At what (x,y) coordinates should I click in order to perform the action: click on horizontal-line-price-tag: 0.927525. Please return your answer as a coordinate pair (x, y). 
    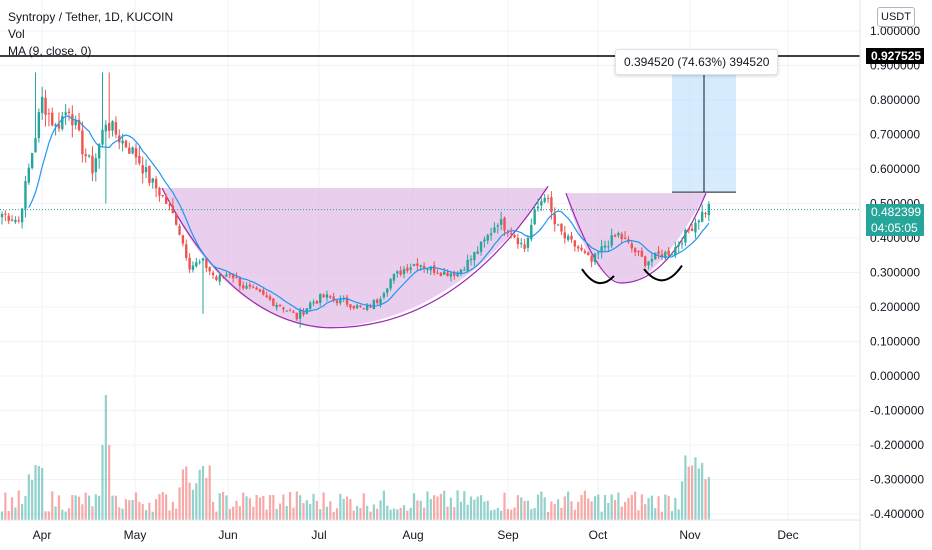
    Looking at the image, I should click on (895, 56).